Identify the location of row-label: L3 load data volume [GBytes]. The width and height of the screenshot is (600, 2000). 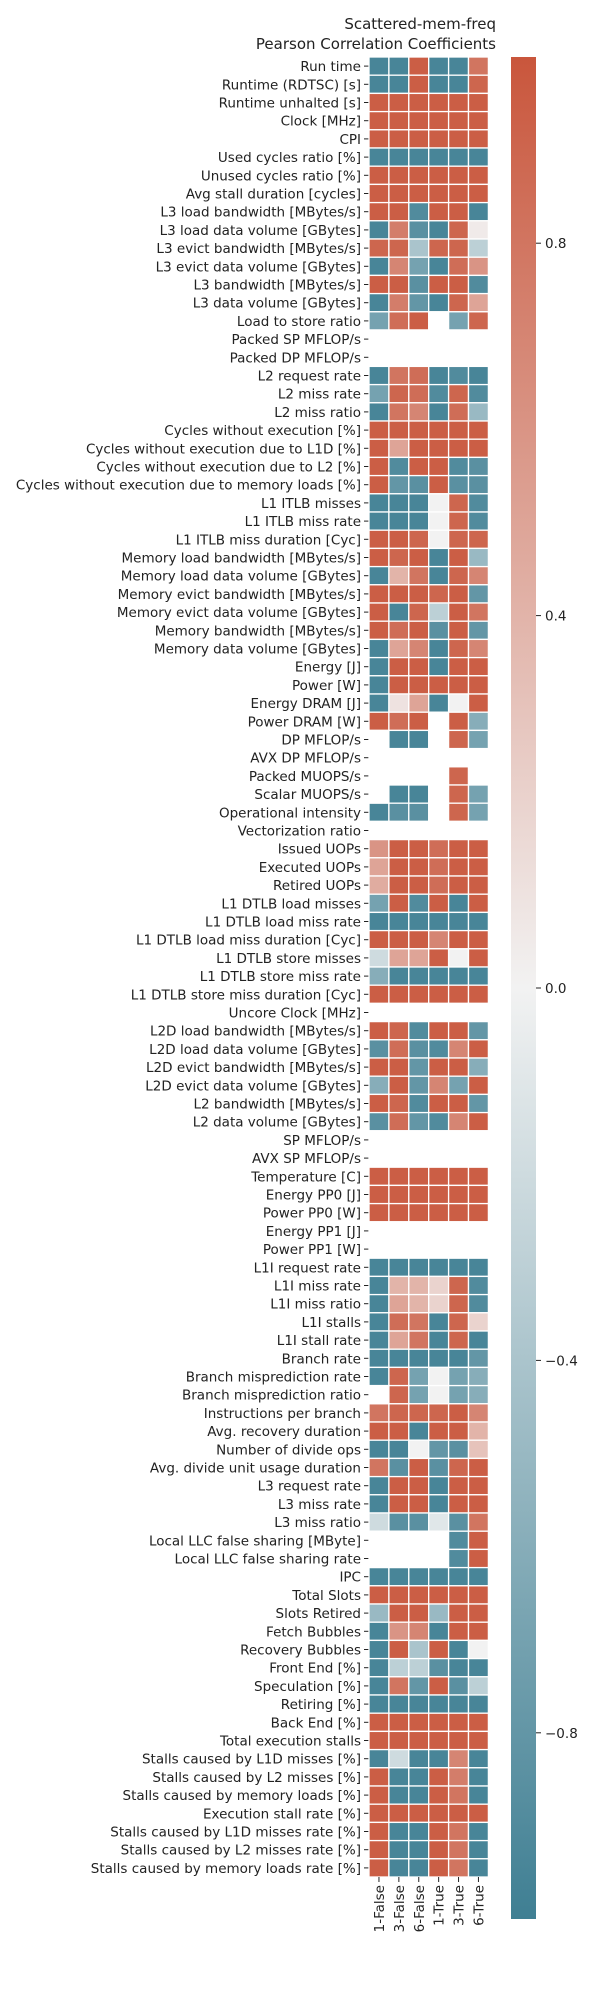
(260, 231).